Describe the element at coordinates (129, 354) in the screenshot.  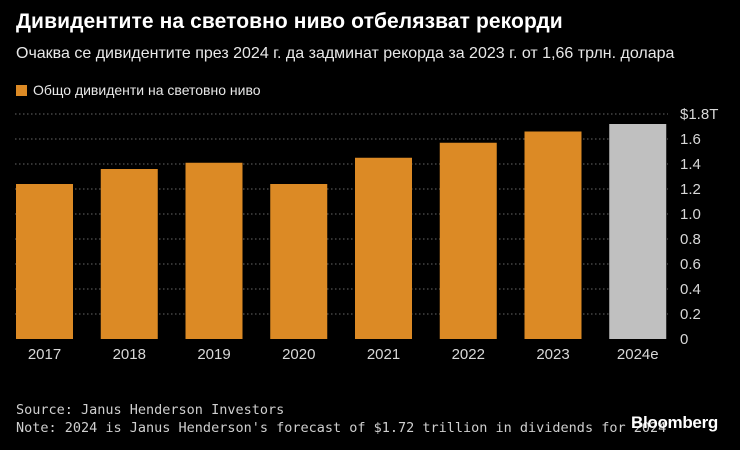
I see `x-tick-label: 2018` at that location.